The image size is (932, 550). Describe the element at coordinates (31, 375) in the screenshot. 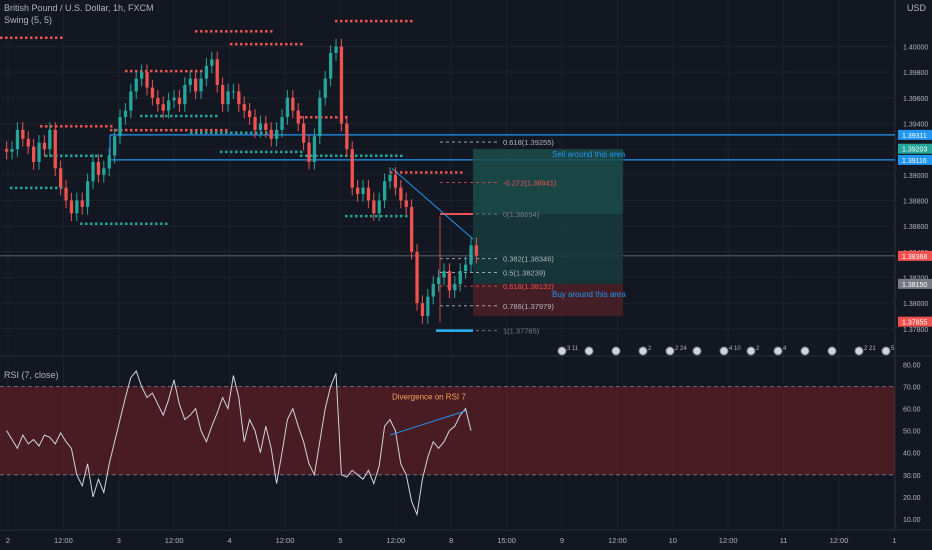

I see `rsi-label: RSI (7, close)` at that location.